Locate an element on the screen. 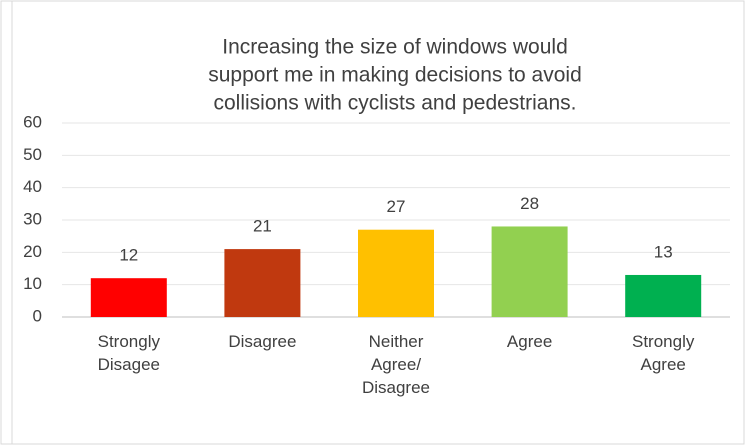 The height and width of the screenshot is (445, 745). x-tick-label: Agree is located at coordinates (529, 341).